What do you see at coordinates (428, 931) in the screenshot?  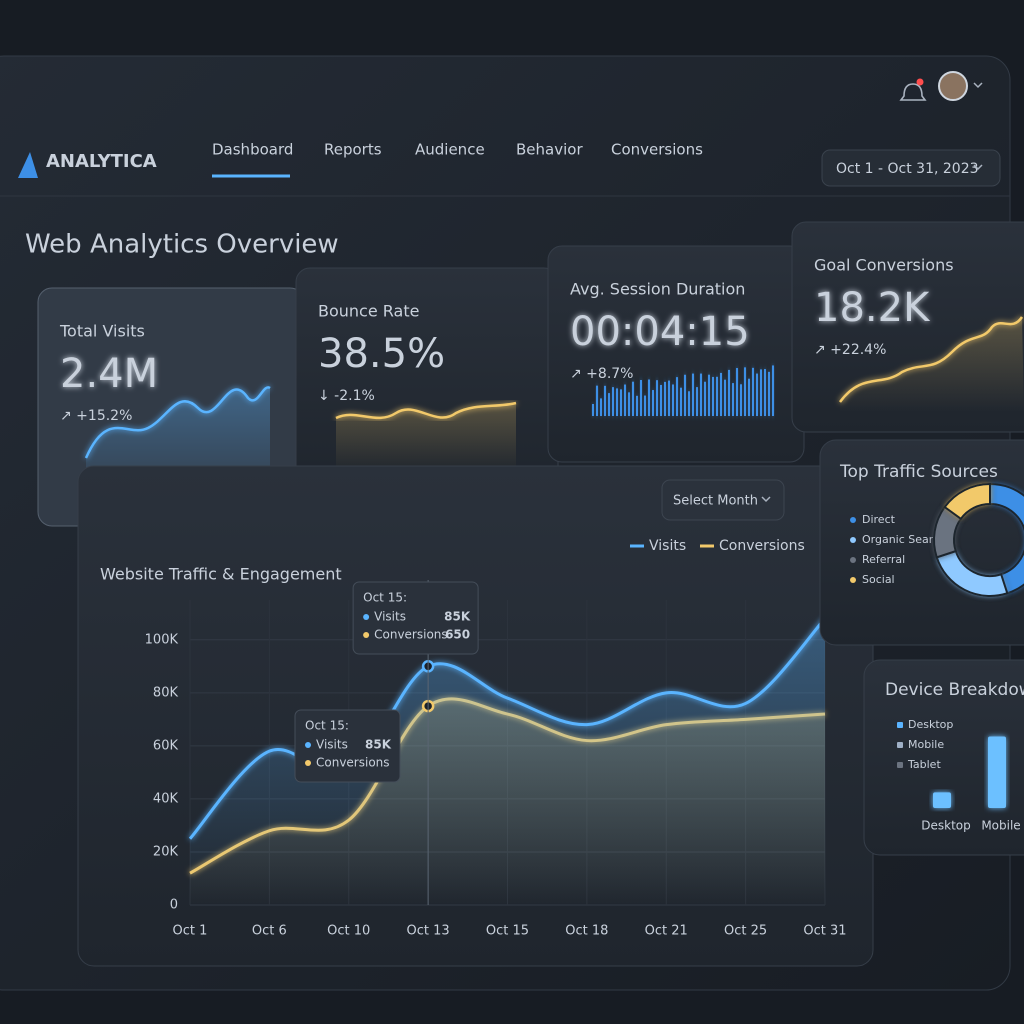 I see `x-tick-label: Oct 13` at bounding box center [428, 931].